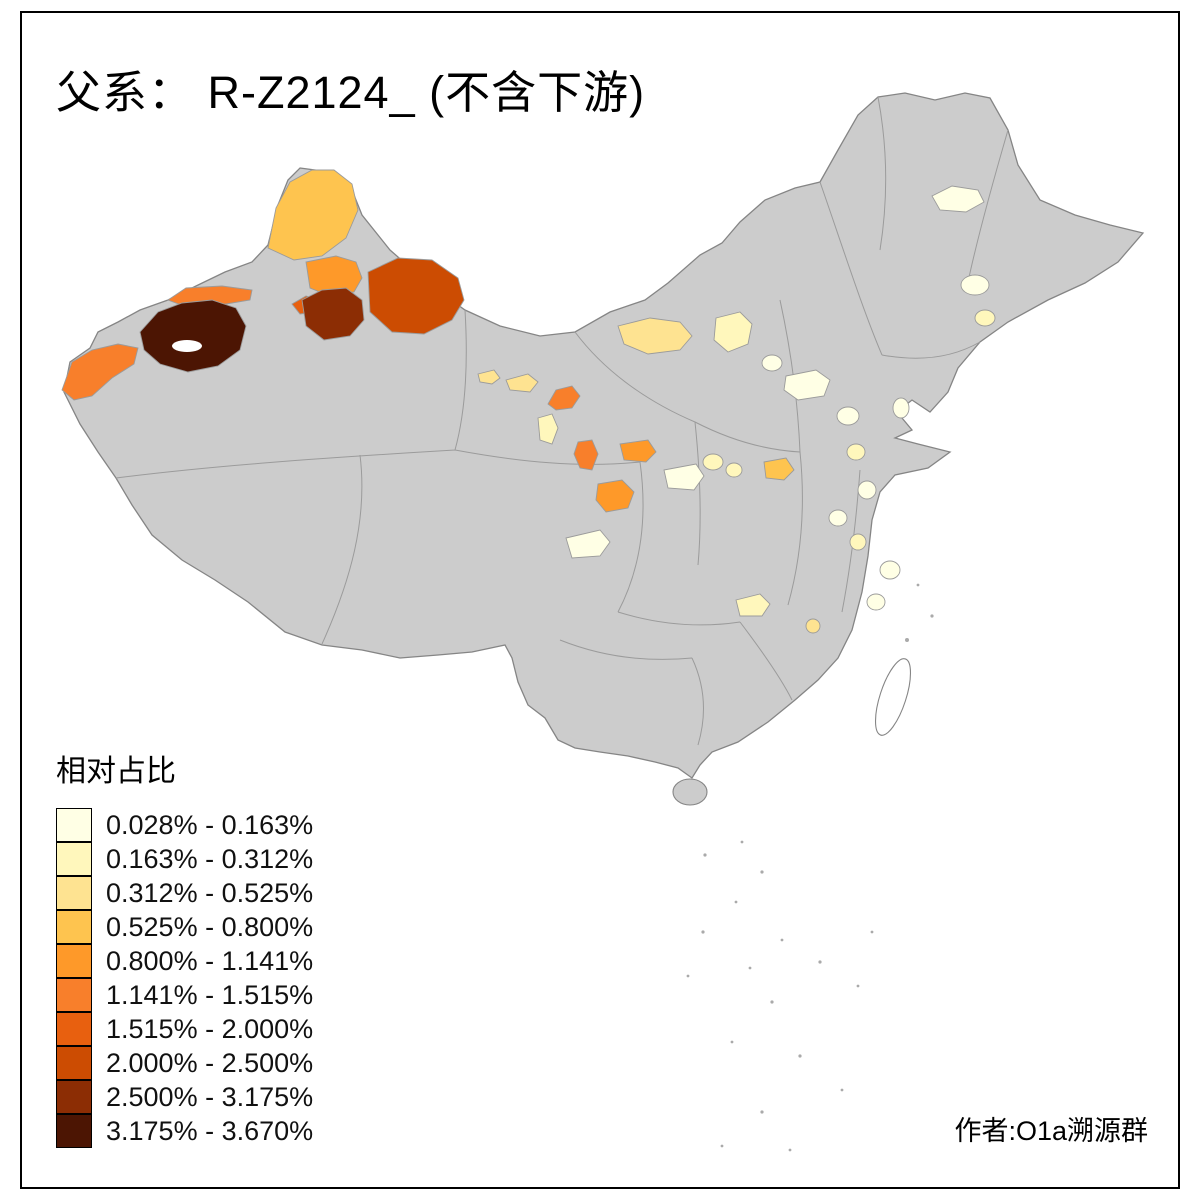  I want to click on legend-row: 2.500% - 3.175%, so click(185, 1096).